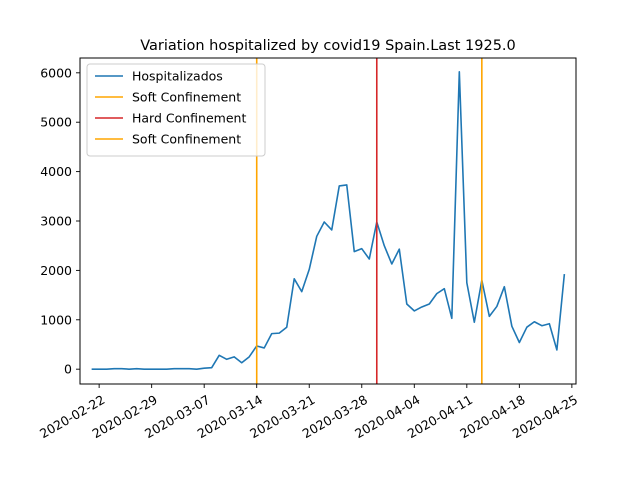 The height and width of the screenshot is (480, 640). What do you see at coordinates (186, 97) in the screenshot?
I see `legend-label-1: Soft Confinement` at bounding box center [186, 97].